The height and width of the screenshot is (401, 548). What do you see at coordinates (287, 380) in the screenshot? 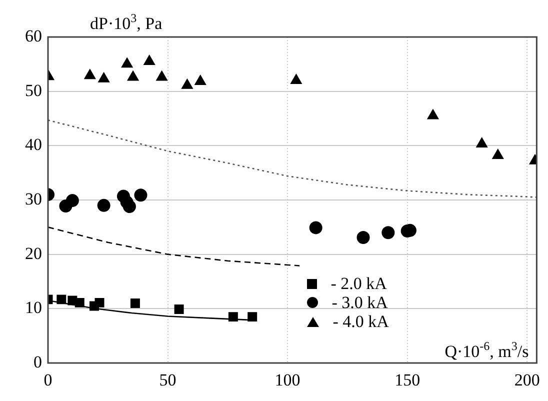
I see `x-tick-label: 100` at bounding box center [287, 380].